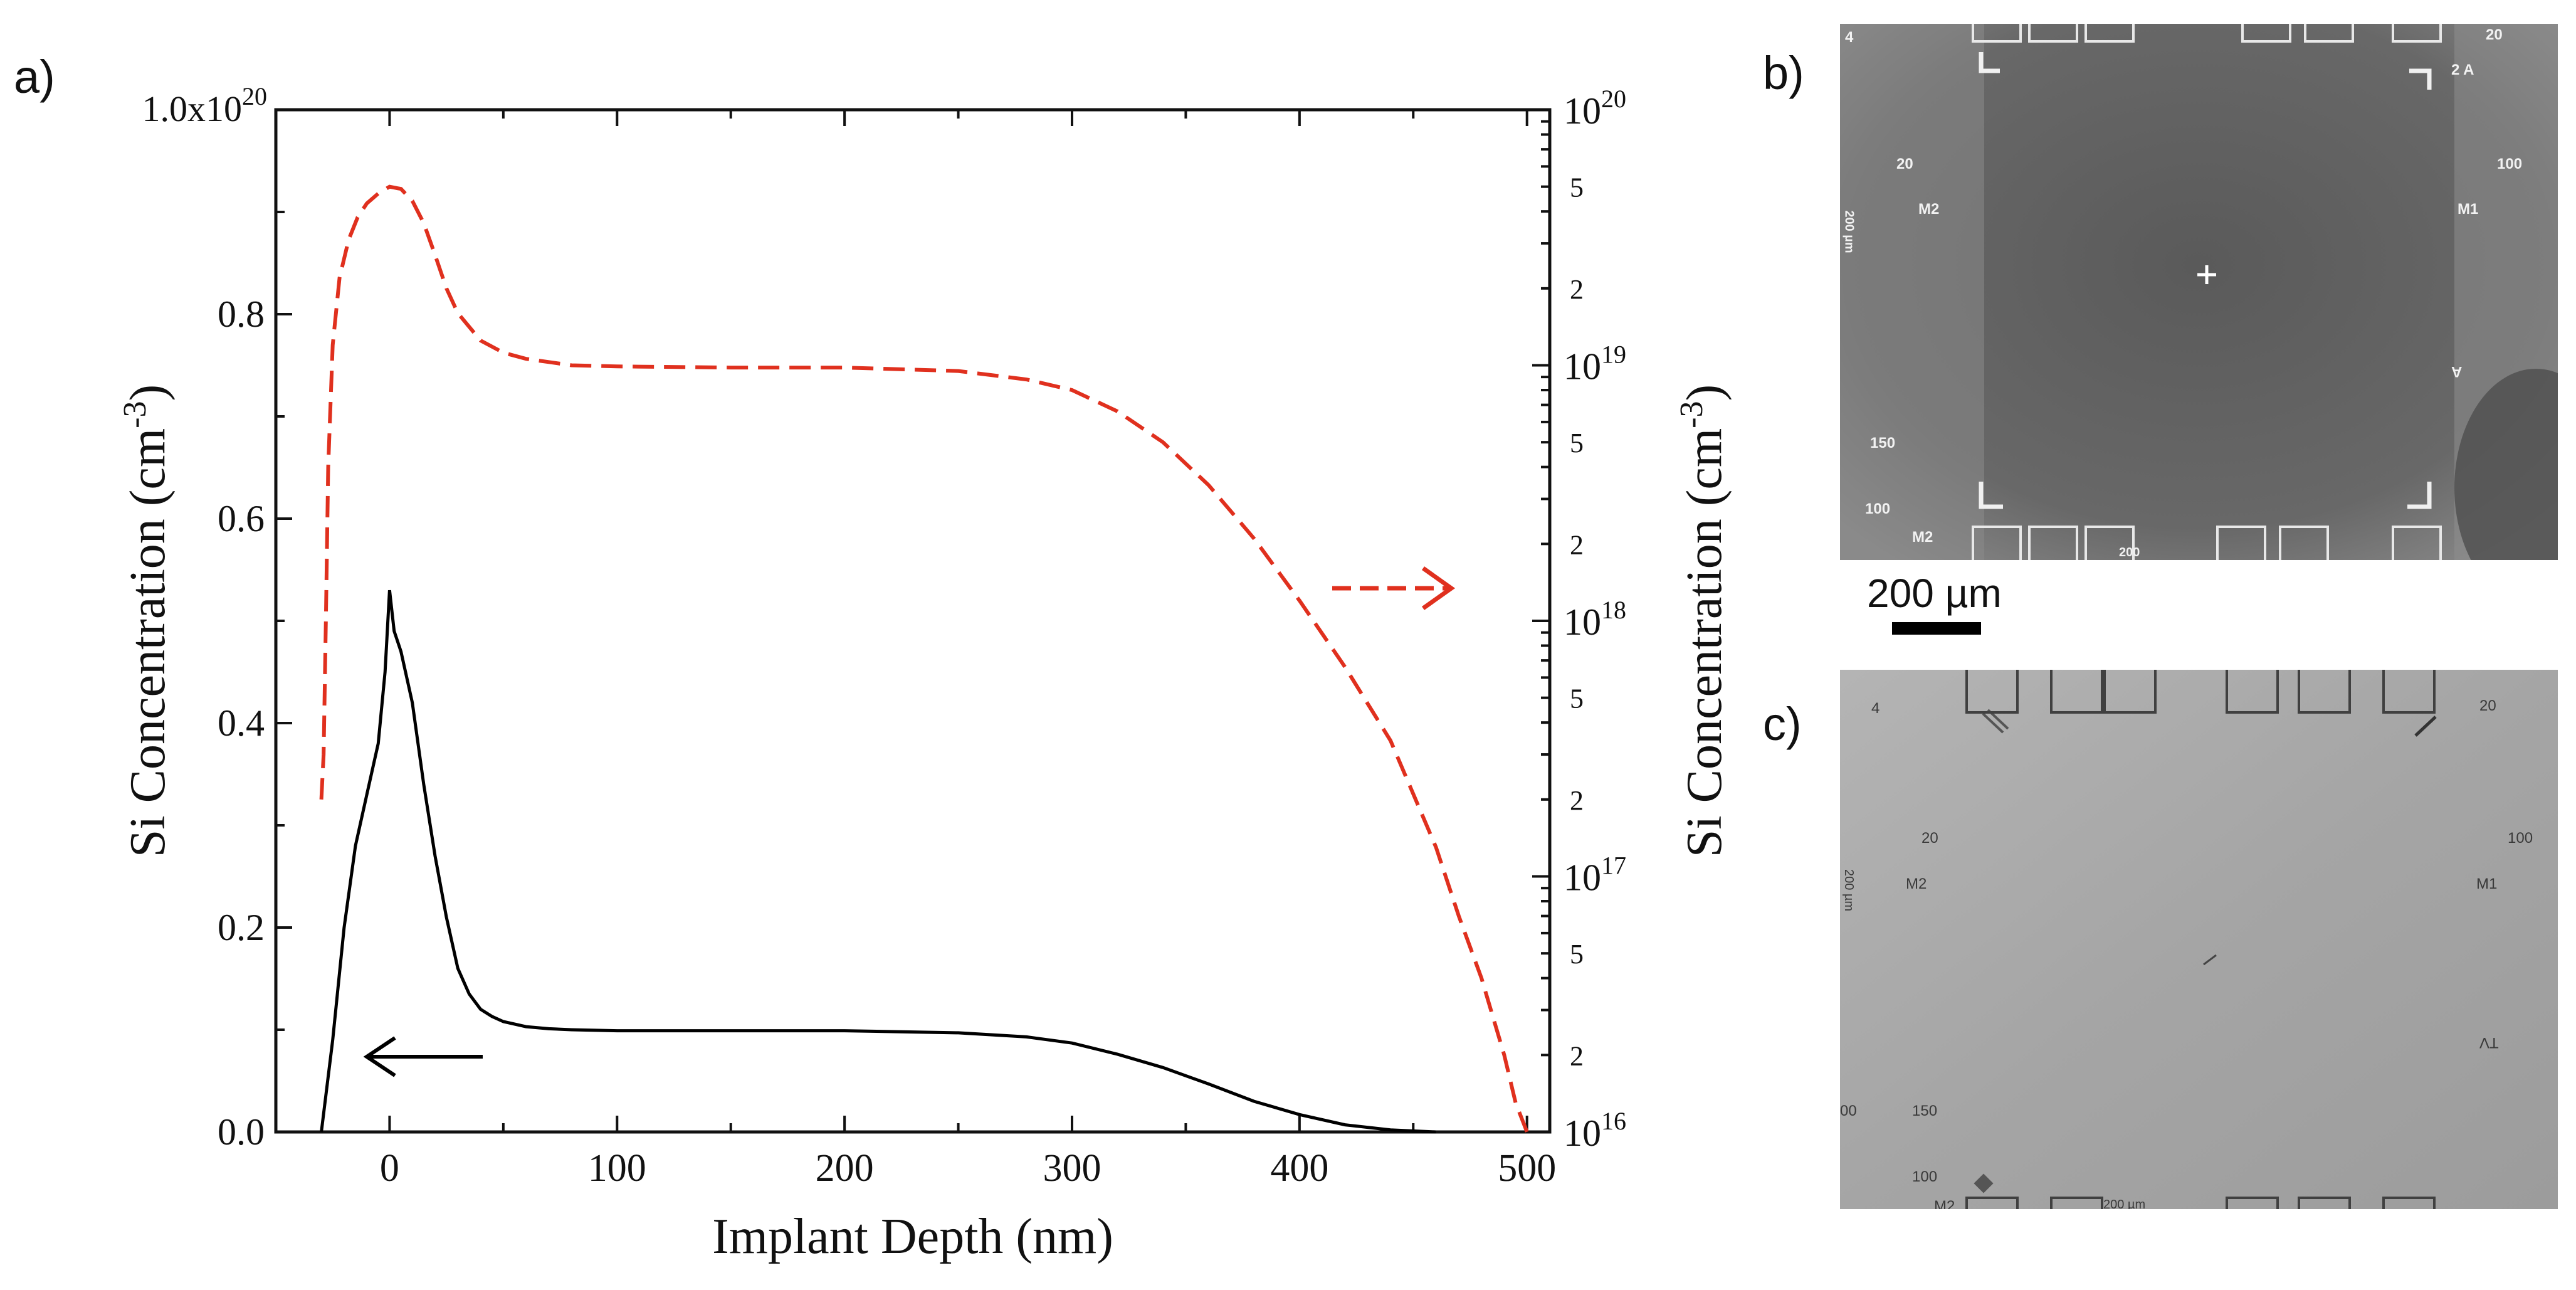 The height and width of the screenshot is (1290, 2576). What do you see at coordinates (1527, 1168) in the screenshot?
I see `x-tick-label: 500` at bounding box center [1527, 1168].